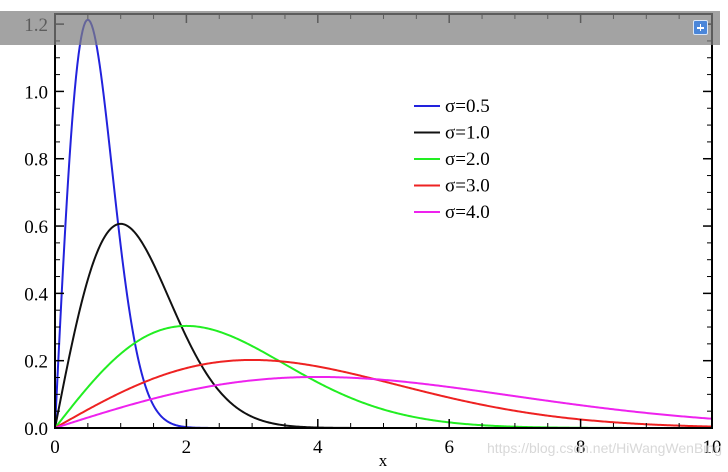 The width and height of the screenshot is (728, 472). Describe the element at coordinates (467, 133) in the screenshot. I see `legend-label: σ=1.0` at that location.